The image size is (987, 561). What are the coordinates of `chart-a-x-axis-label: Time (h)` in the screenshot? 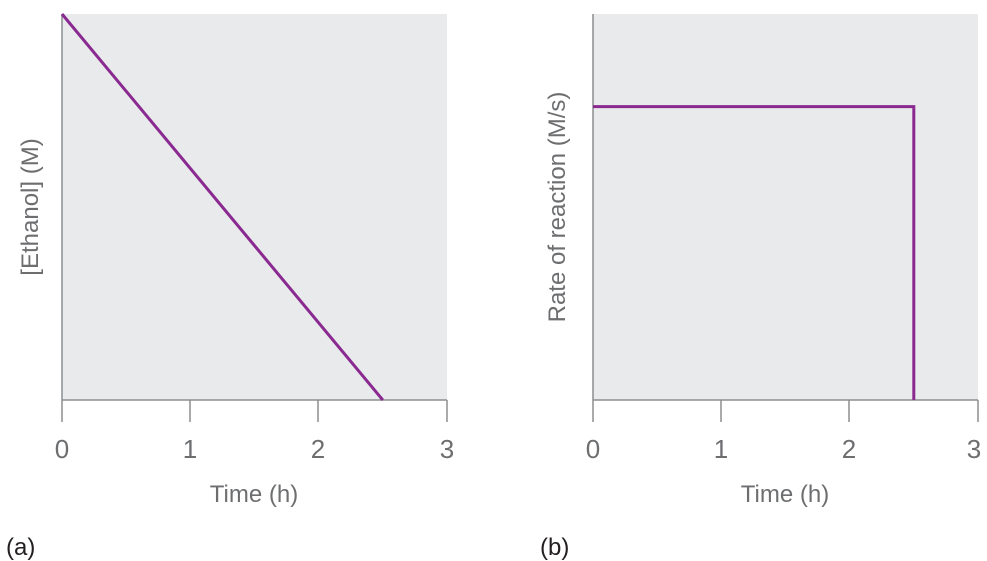 It's located at (254, 494).